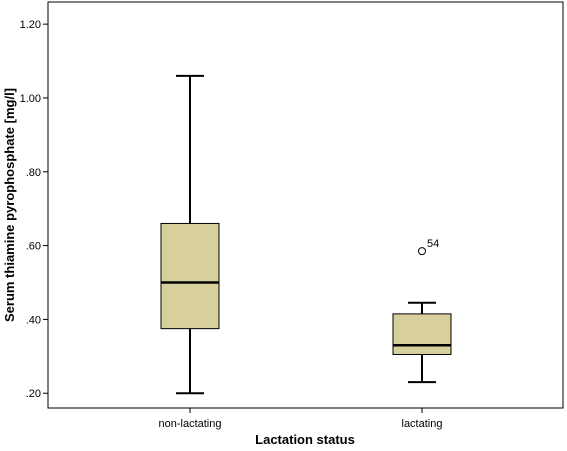 This screenshot has height=451, width=567. What do you see at coordinates (422, 251) in the screenshot?
I see `outlier-point` at bounding box center [422, 251].